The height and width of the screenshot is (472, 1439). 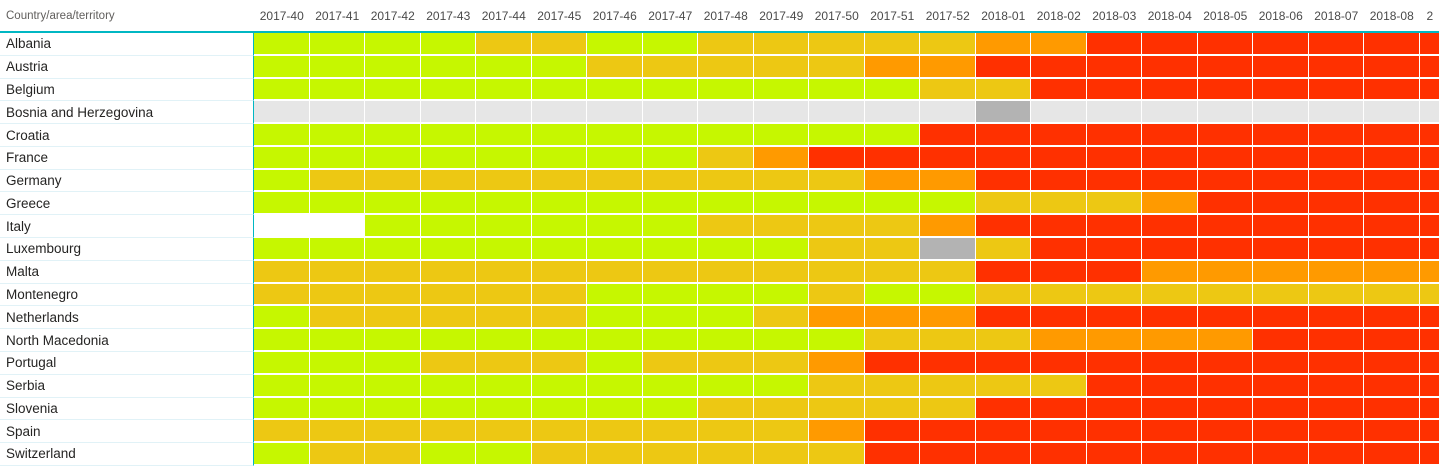 I want to click on column-header: 2018-06, so click(x=1280, y=15).